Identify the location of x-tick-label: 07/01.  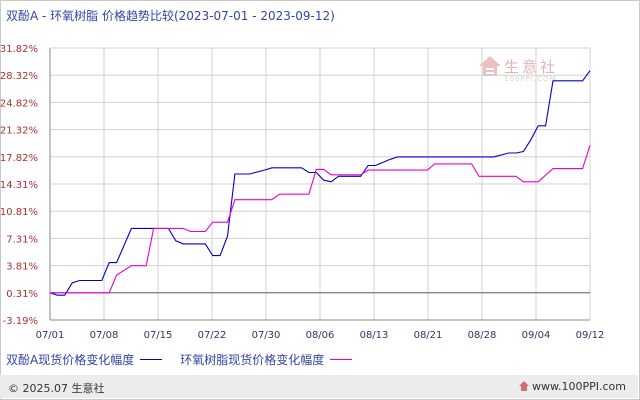
(50, 335).